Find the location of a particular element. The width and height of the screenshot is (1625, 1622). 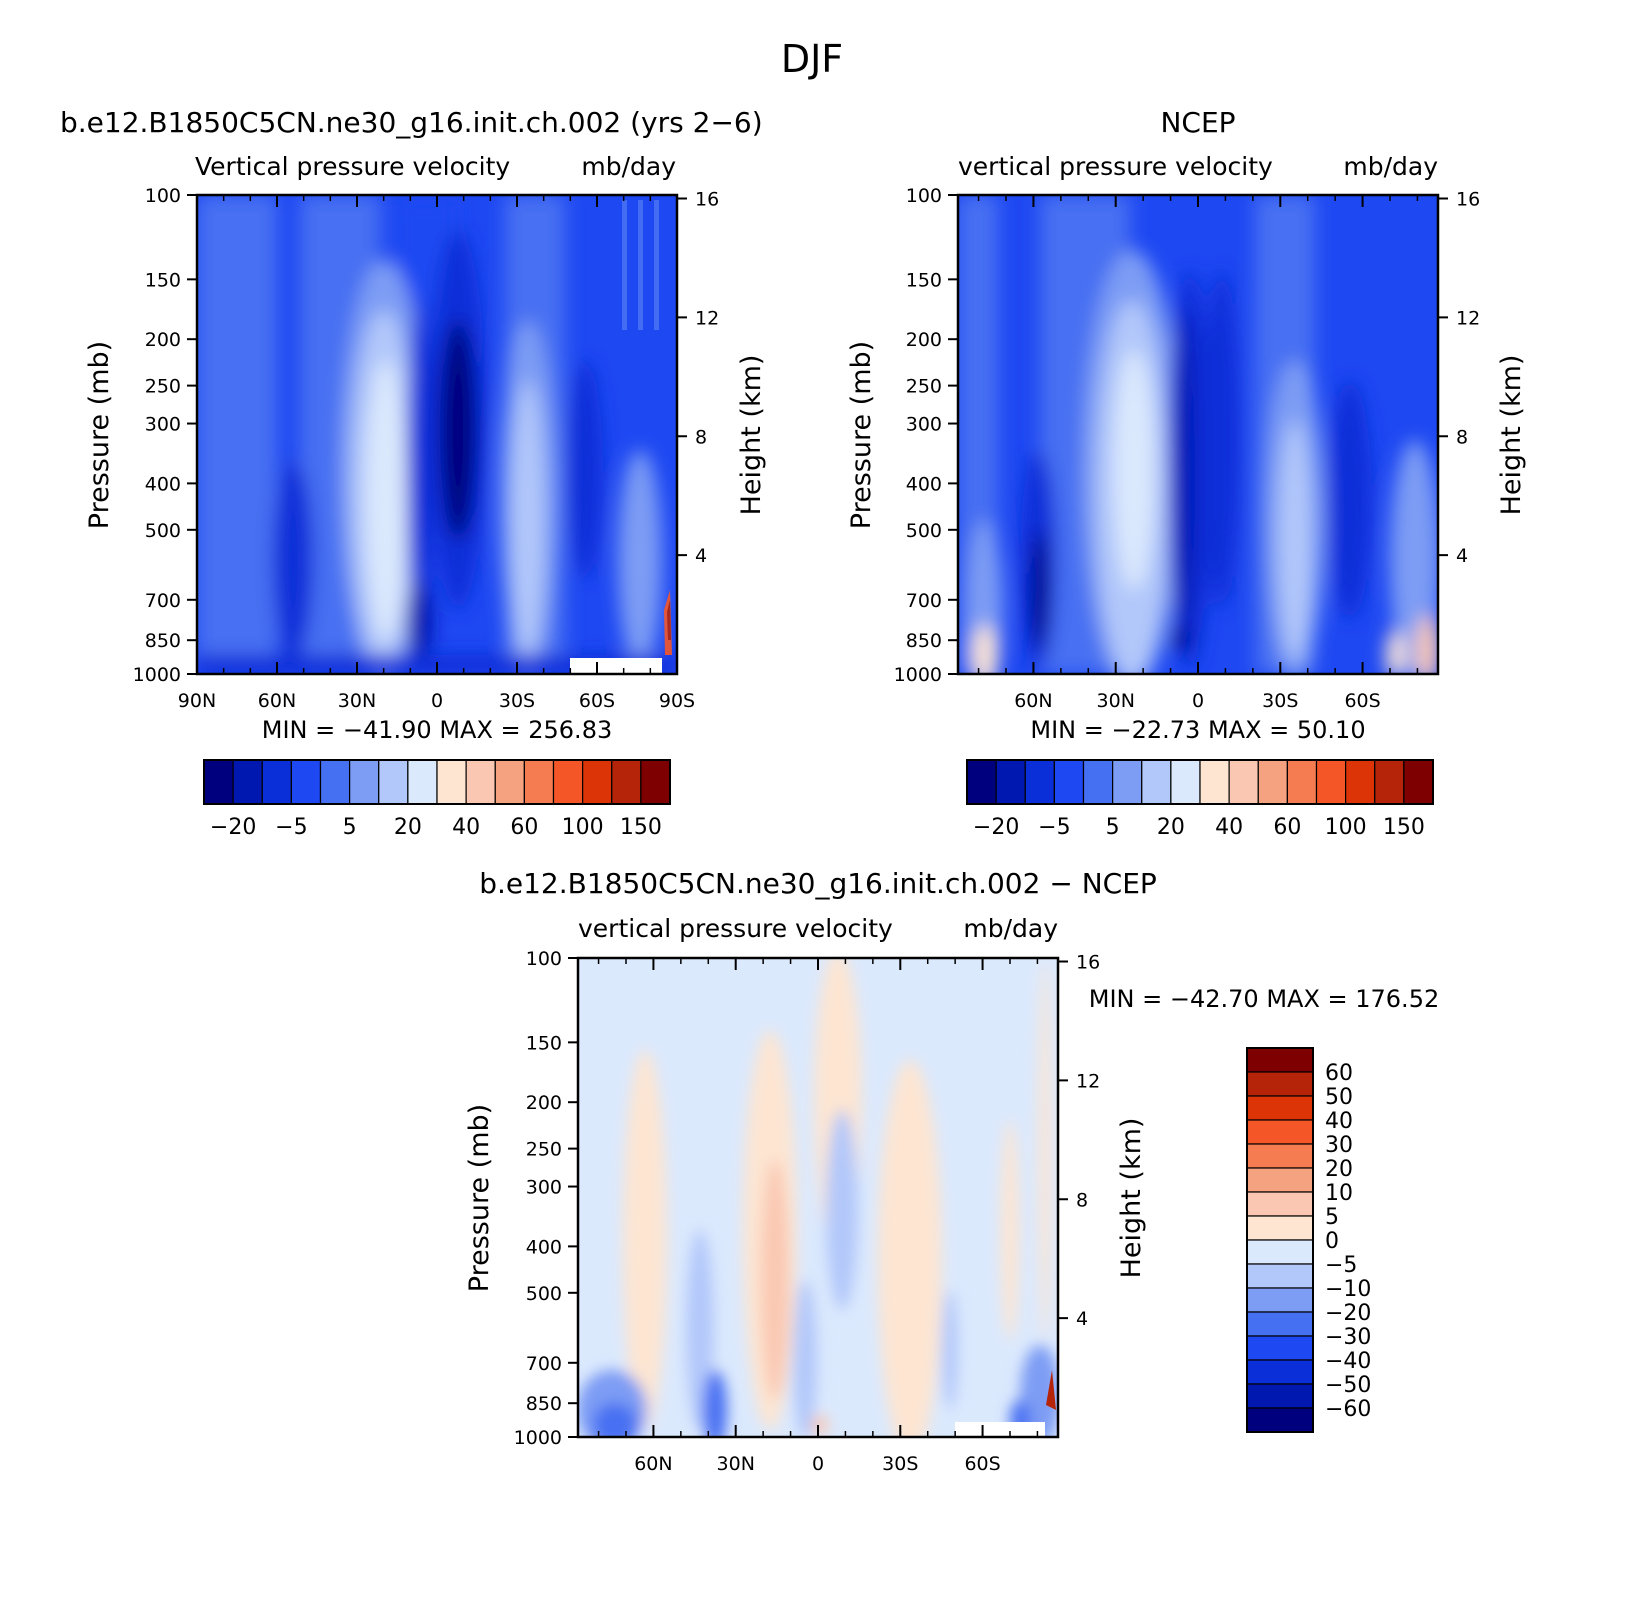

panel-model-units: mb/day is located at coordinates (628, 166).